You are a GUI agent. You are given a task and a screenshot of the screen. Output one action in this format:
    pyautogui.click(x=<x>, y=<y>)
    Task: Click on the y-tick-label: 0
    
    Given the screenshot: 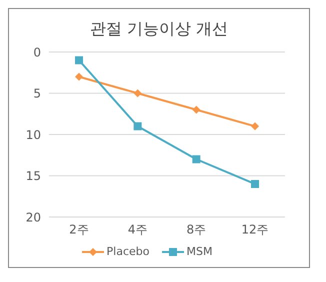 What is the action you would take?
    pyautogui.click(x=37, y=52)
    